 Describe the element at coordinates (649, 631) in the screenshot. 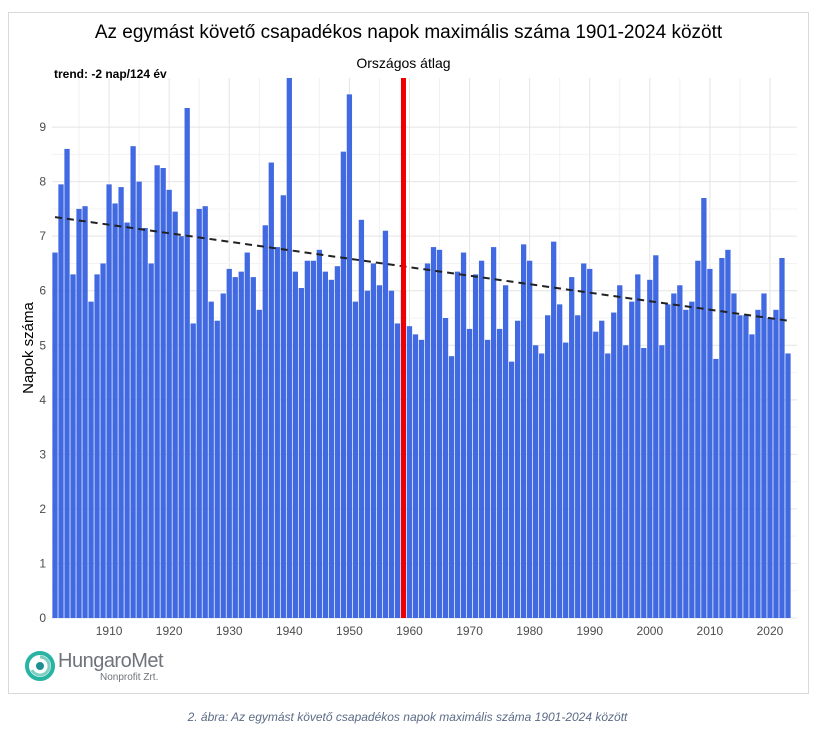

I see `x-tick-label: 2000` at that location.